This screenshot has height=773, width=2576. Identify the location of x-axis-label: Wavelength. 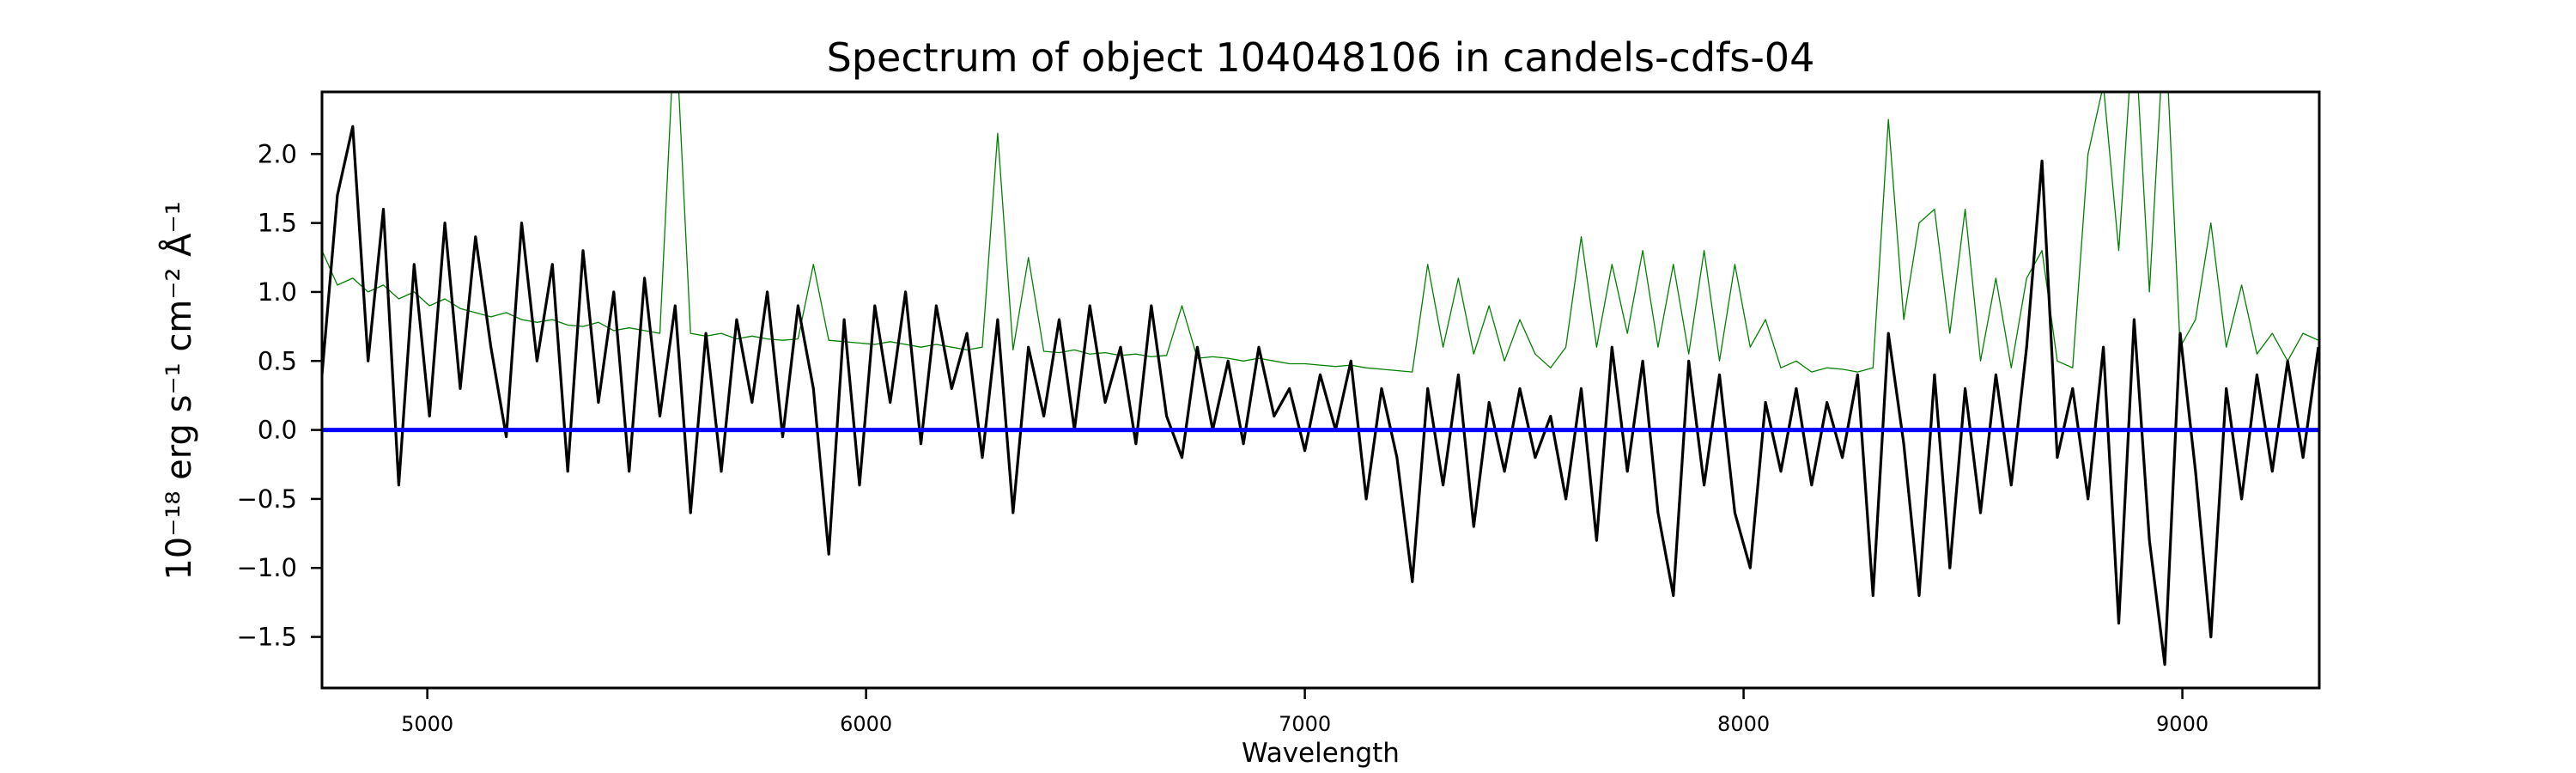
(1321, 753).